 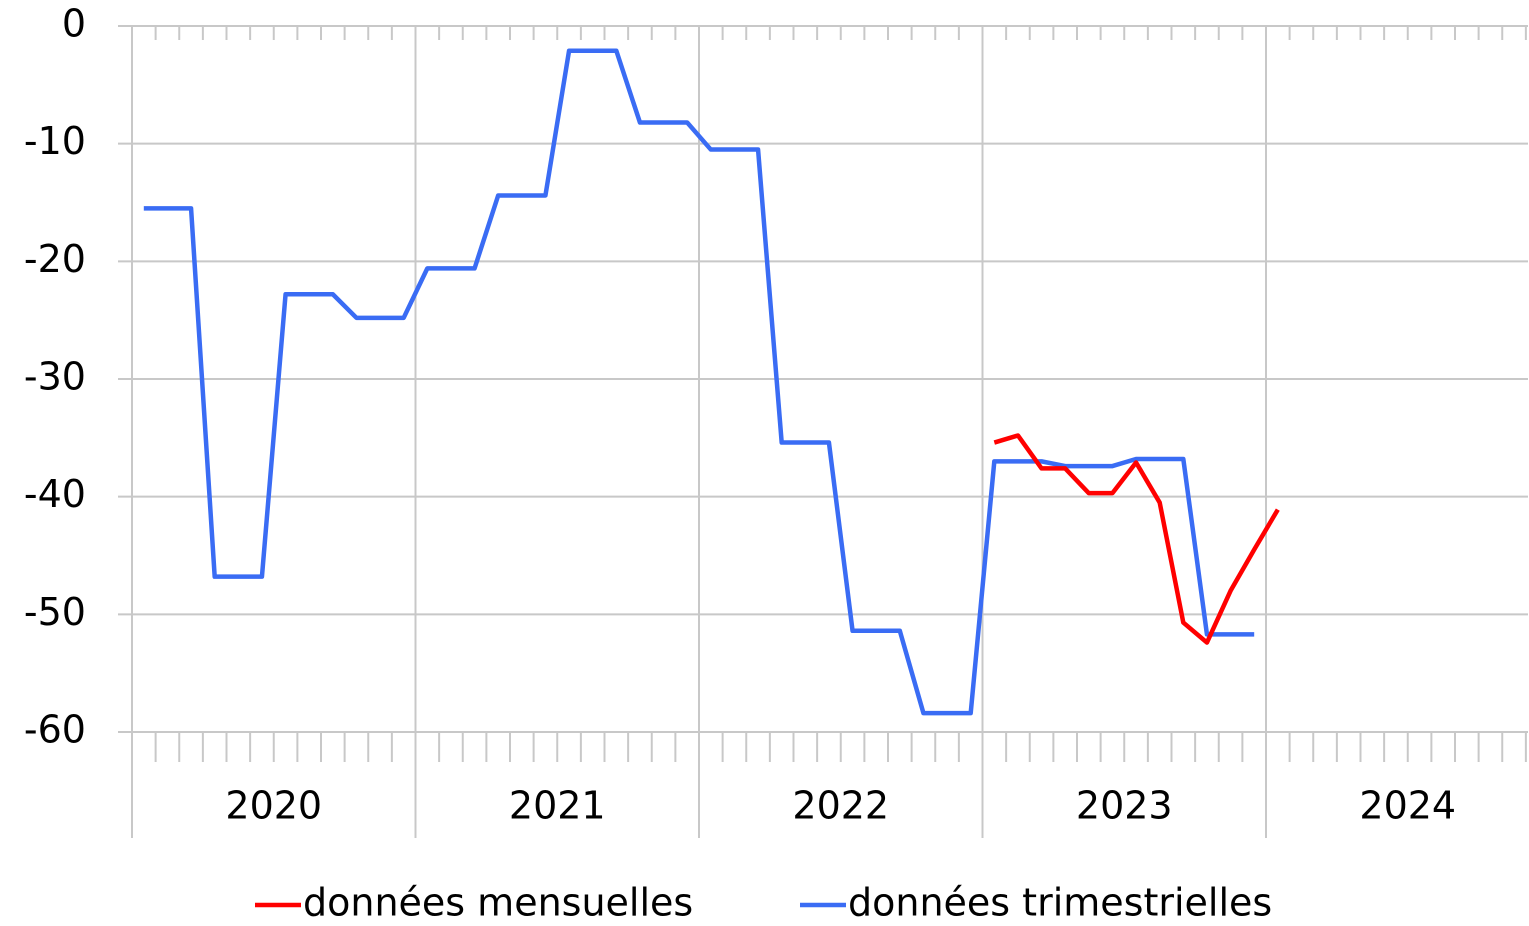 I want to click on y-tick-label: -20, so click(x=55, y=259).